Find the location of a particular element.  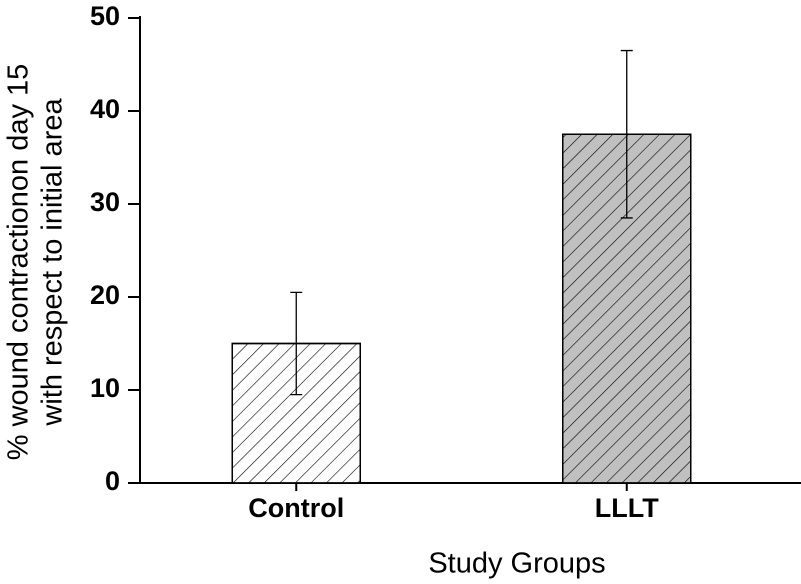

y-tick-label: 10 is located at coordinates (105, 388).